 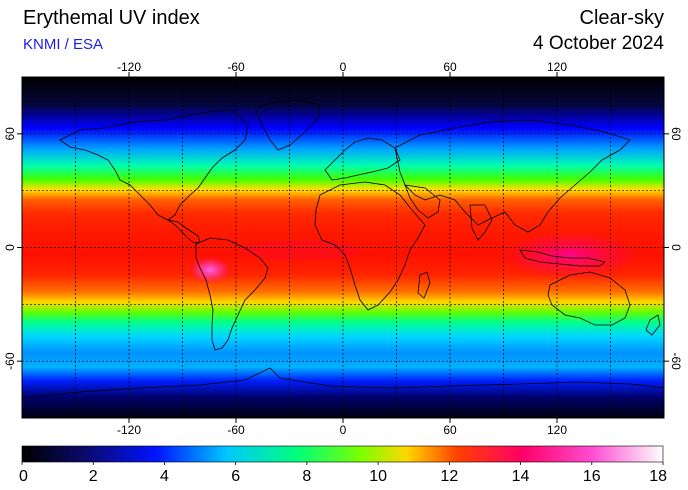 What do you see at coordinates (235, 476) in the screenshot?
I see `colorbar-label: 6` at bounding box center [235, 476].